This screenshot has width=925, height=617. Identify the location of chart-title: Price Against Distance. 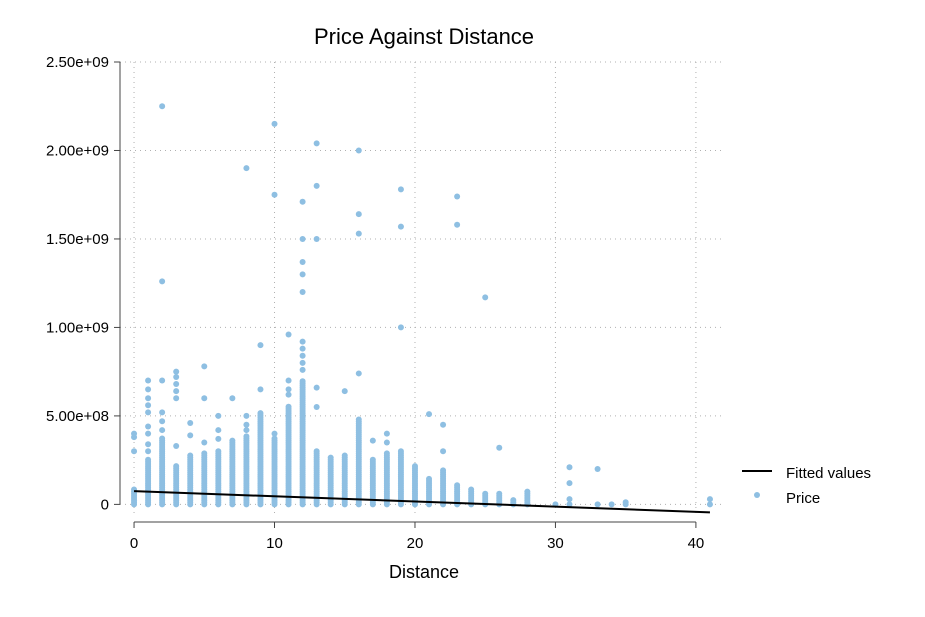
(424, 36).